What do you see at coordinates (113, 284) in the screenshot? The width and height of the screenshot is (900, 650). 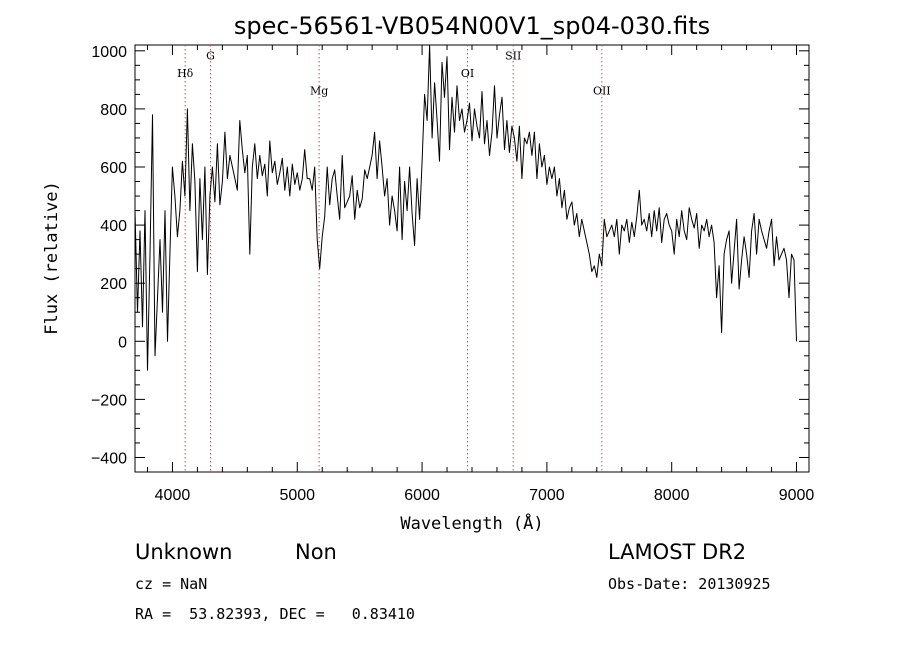 I see `y-tick-label: 200` at bounding box center [113, 284].